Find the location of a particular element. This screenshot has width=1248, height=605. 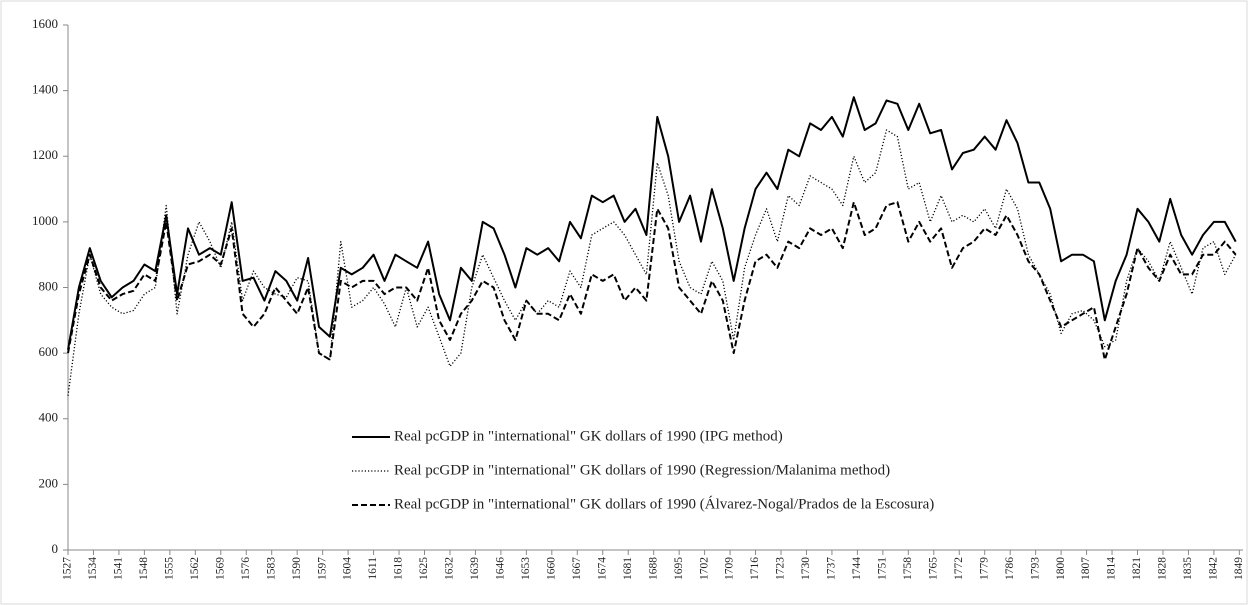

x-tick-label: 1800 is located at coordinates (1061, 568).